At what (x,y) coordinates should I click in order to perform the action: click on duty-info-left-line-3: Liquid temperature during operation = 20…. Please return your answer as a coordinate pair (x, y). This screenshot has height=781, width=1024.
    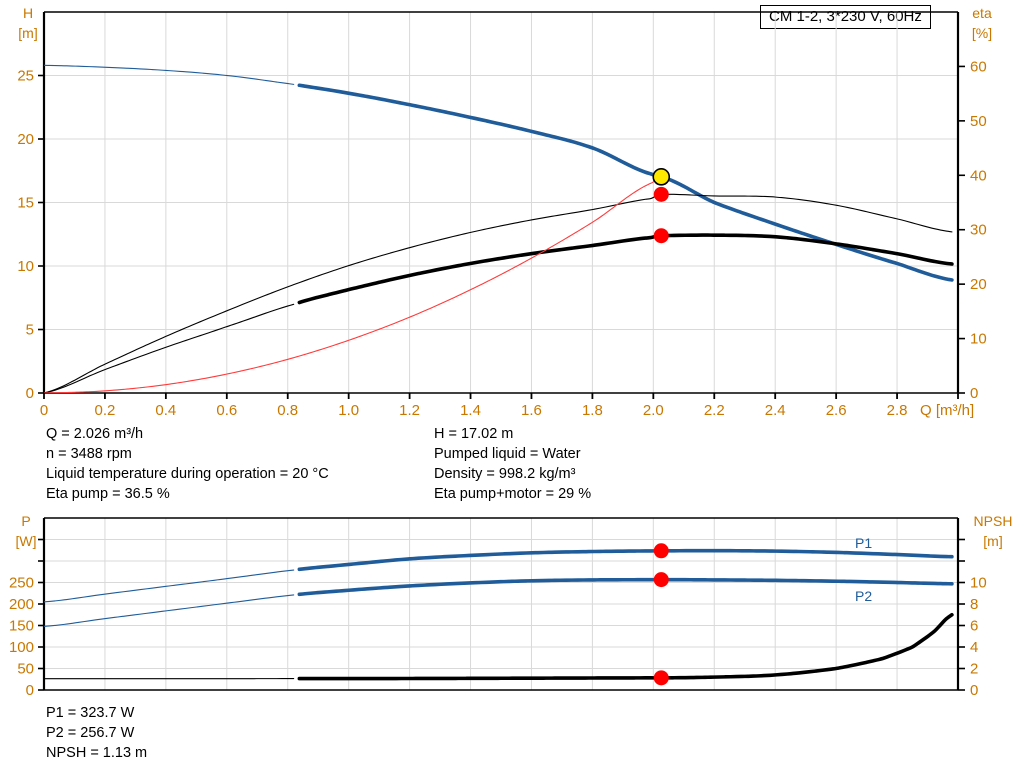
    Looking at the image, I should click on (187, 474).